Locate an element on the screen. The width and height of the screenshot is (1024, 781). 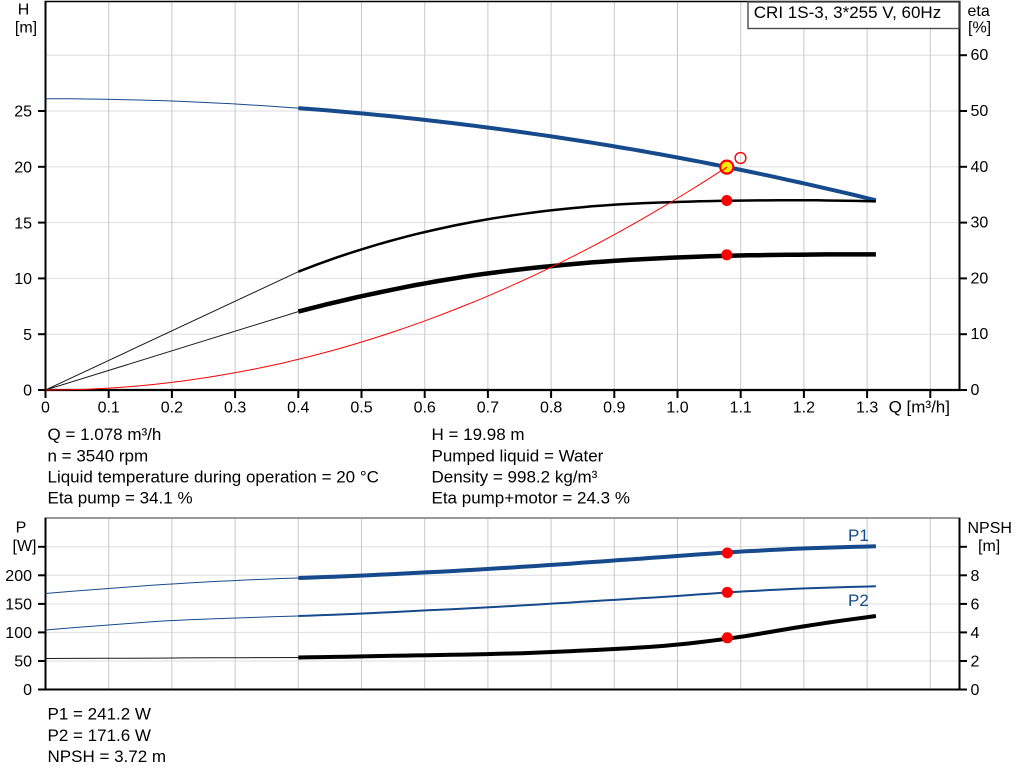
svg-text: NPSH is located at coordinates (990, 528).